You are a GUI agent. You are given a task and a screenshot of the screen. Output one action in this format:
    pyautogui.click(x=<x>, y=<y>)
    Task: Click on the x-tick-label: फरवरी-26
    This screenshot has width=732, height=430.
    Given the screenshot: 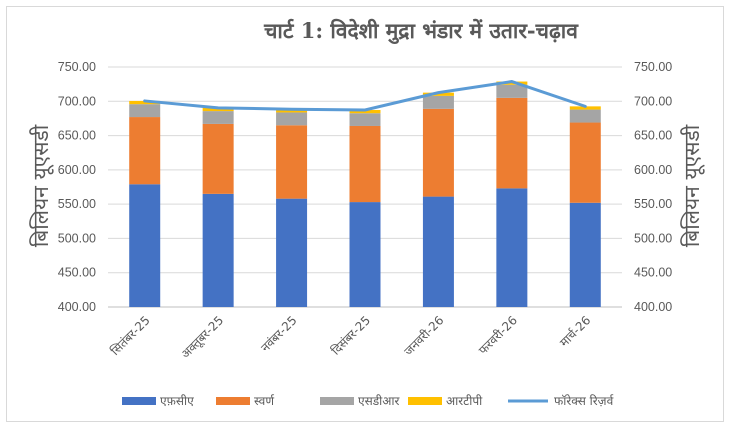 What is the action you would take?
    pyautogui.click(x=498, y=335)
    